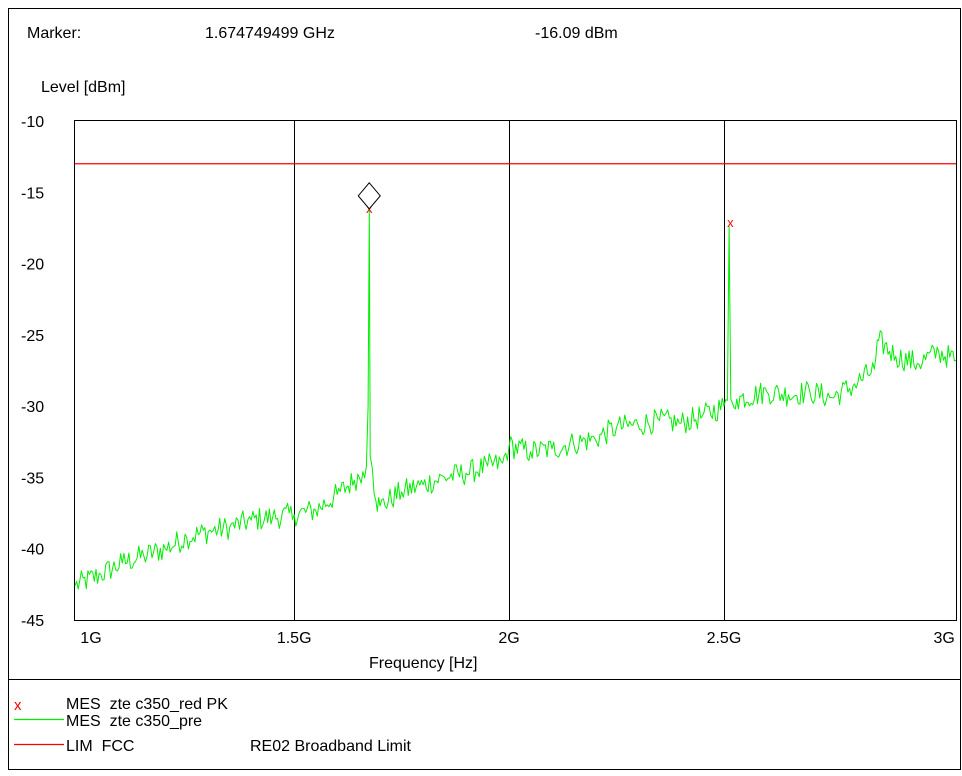 The width and height of the screenshot is (962, 776). Describe the element at coordinates (100, 746) in the screenshot. I see `legend-limit-label: LIM FCC` at that location.